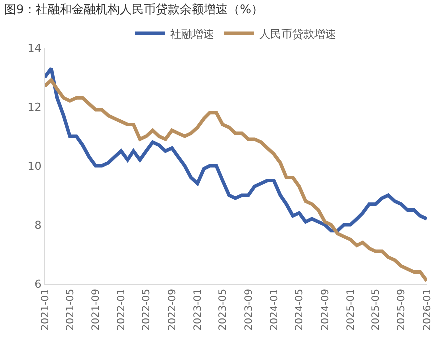 This screenshot has width=447, height=346. Describe the element at coordinates (300, 310) in the screenshot. I see `x-tick-label: 2024-05` at that location.